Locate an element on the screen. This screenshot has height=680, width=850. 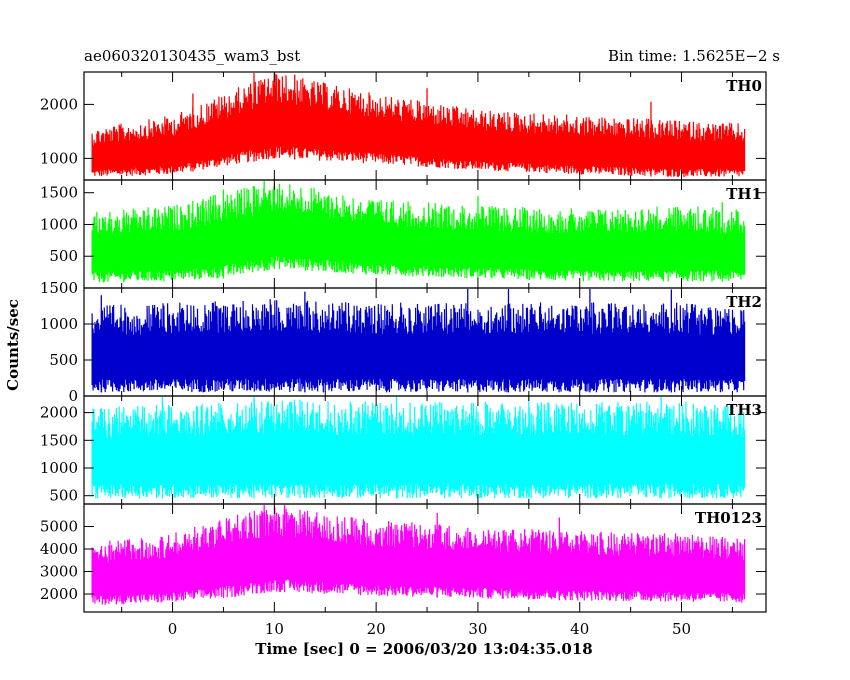
series-th1 is located at coordinates (418, 233).